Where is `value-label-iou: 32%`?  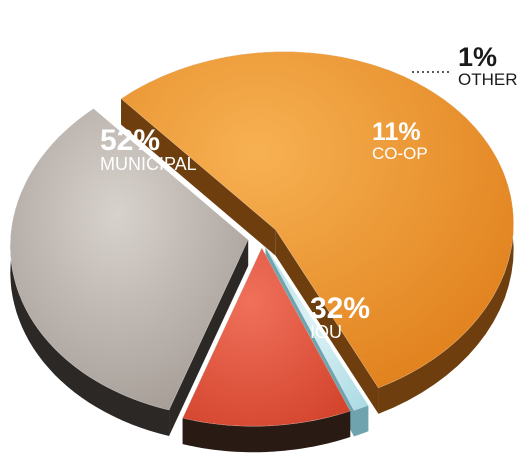
value-label-iou: 32% is located at coordinates (340, 308).